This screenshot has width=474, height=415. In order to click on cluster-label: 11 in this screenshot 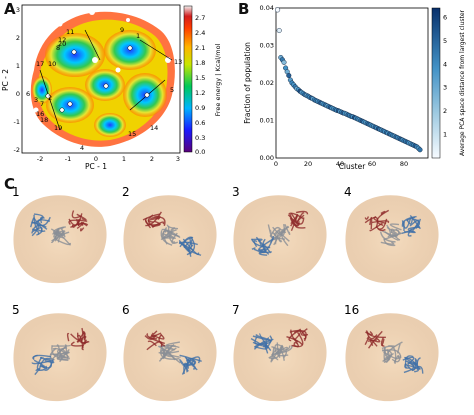, I will do `click(70, 32)`.